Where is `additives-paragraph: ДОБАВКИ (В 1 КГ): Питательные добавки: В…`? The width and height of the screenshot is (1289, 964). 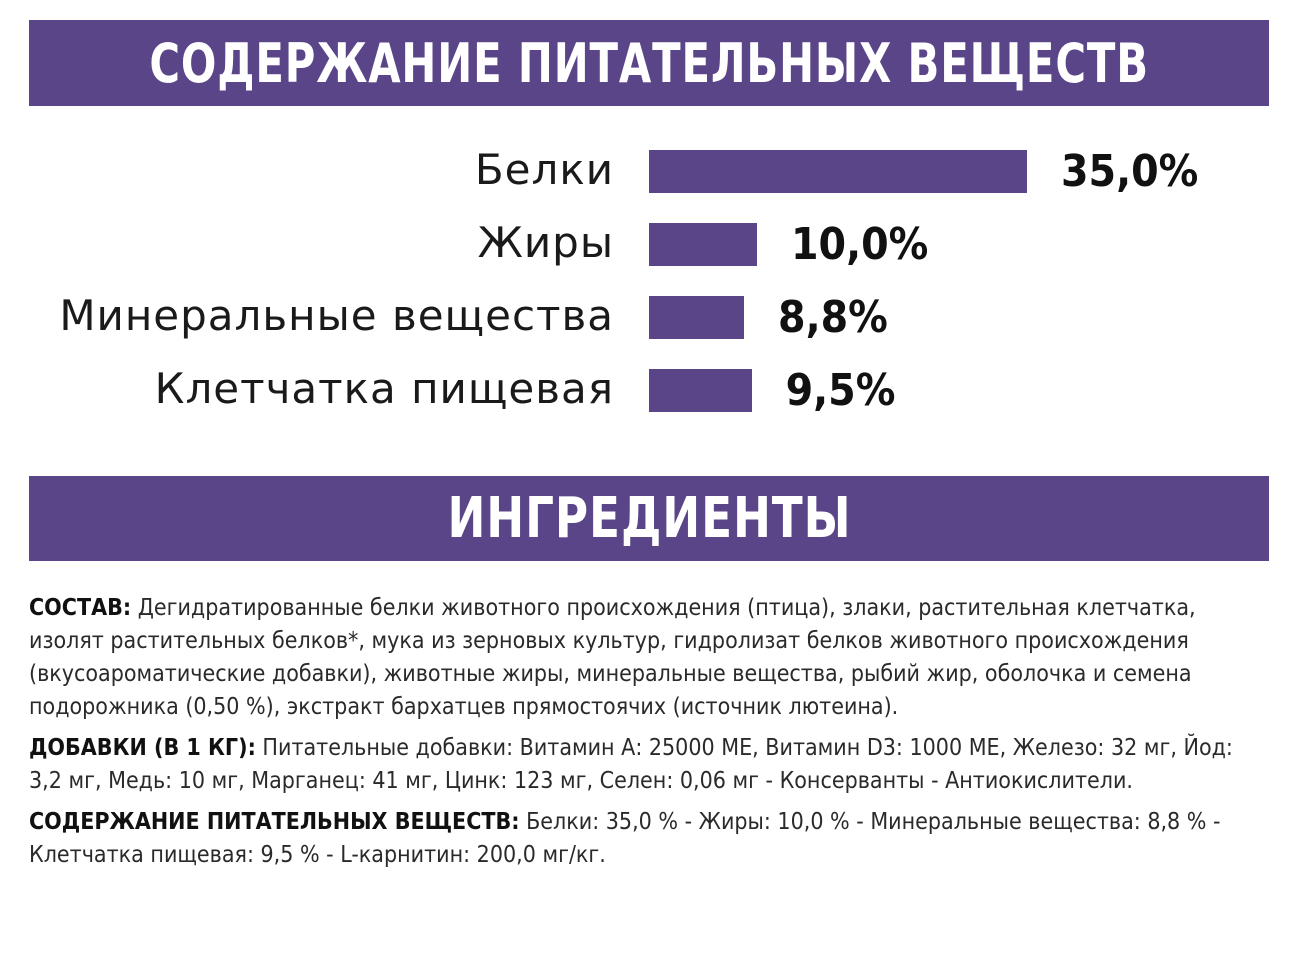
additives-paragraph: ДОБАВКИ (В 1 КГ): Питательные добавки: В… is located at coordinates (649, 765).